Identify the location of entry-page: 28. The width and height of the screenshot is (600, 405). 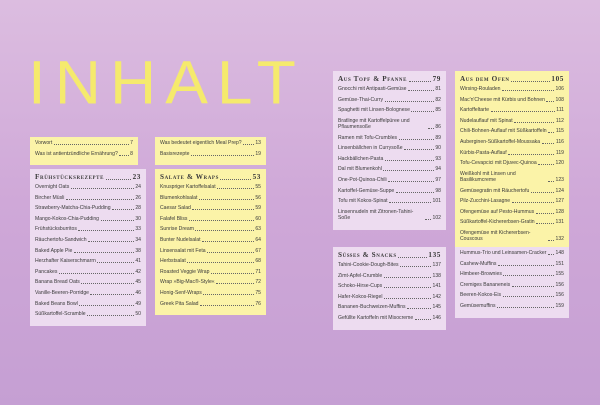
(138, 208).